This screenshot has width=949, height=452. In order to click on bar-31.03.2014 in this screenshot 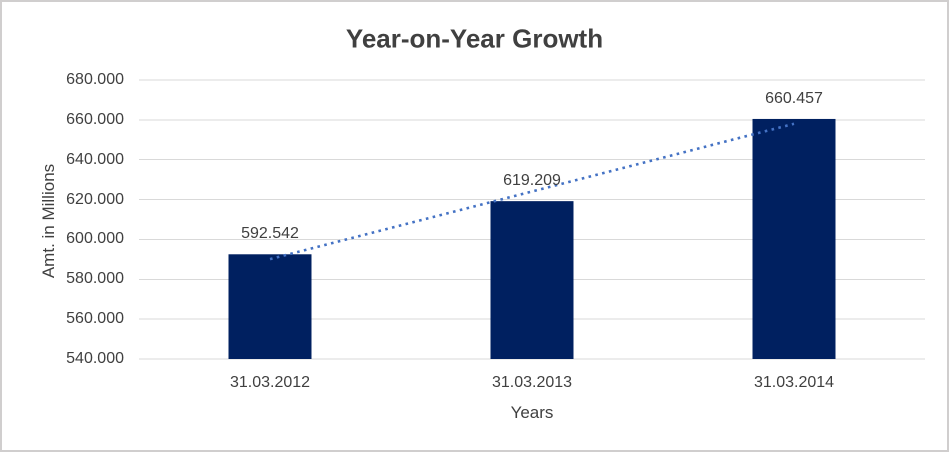, I will do `click(794, 238)`.